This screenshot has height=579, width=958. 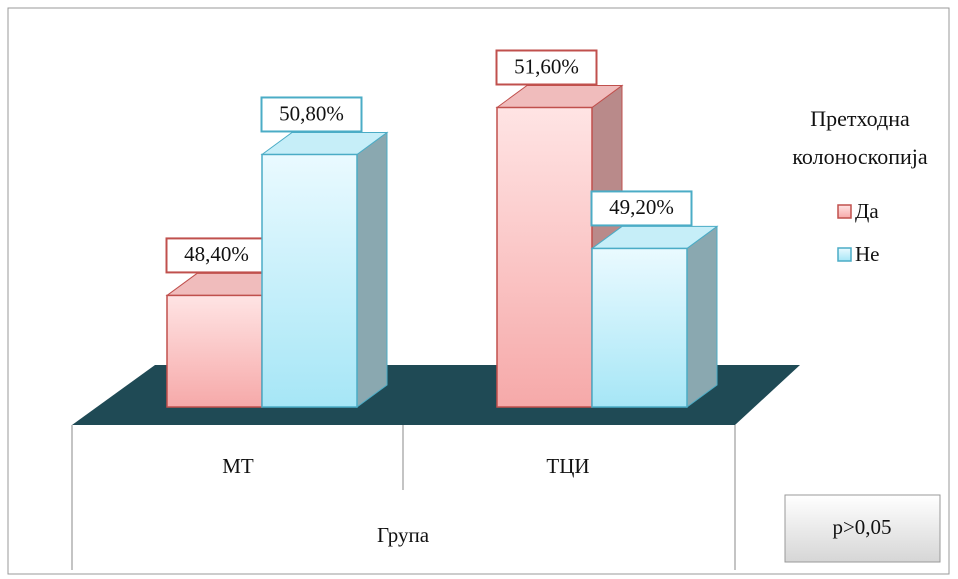 I want to click on data-label: 50,80%, so click(x=311, y=113).